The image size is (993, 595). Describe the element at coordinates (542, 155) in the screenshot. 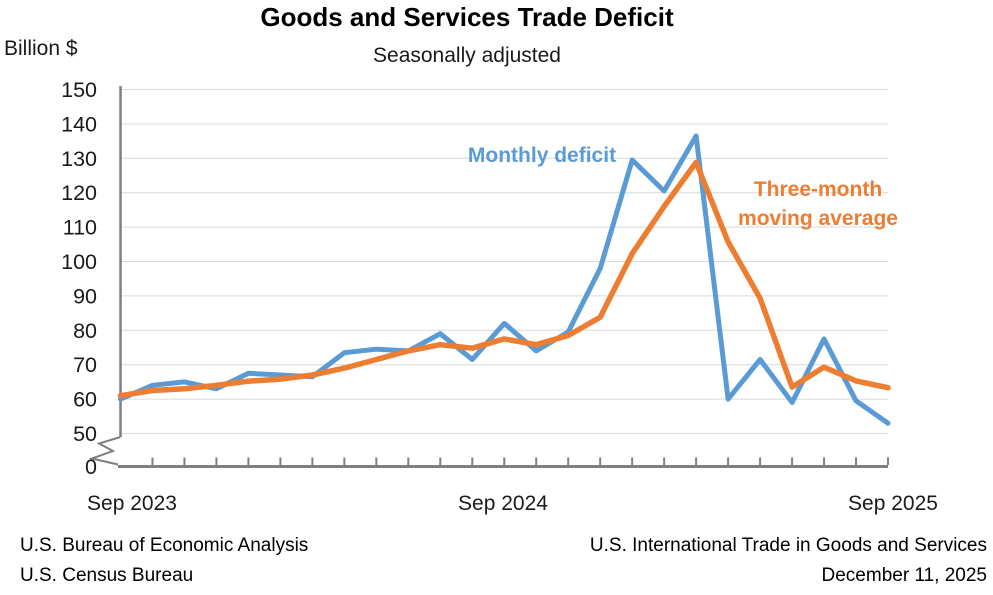

I see `monthly-deficit-annotation: Monthly deficit` at that location.